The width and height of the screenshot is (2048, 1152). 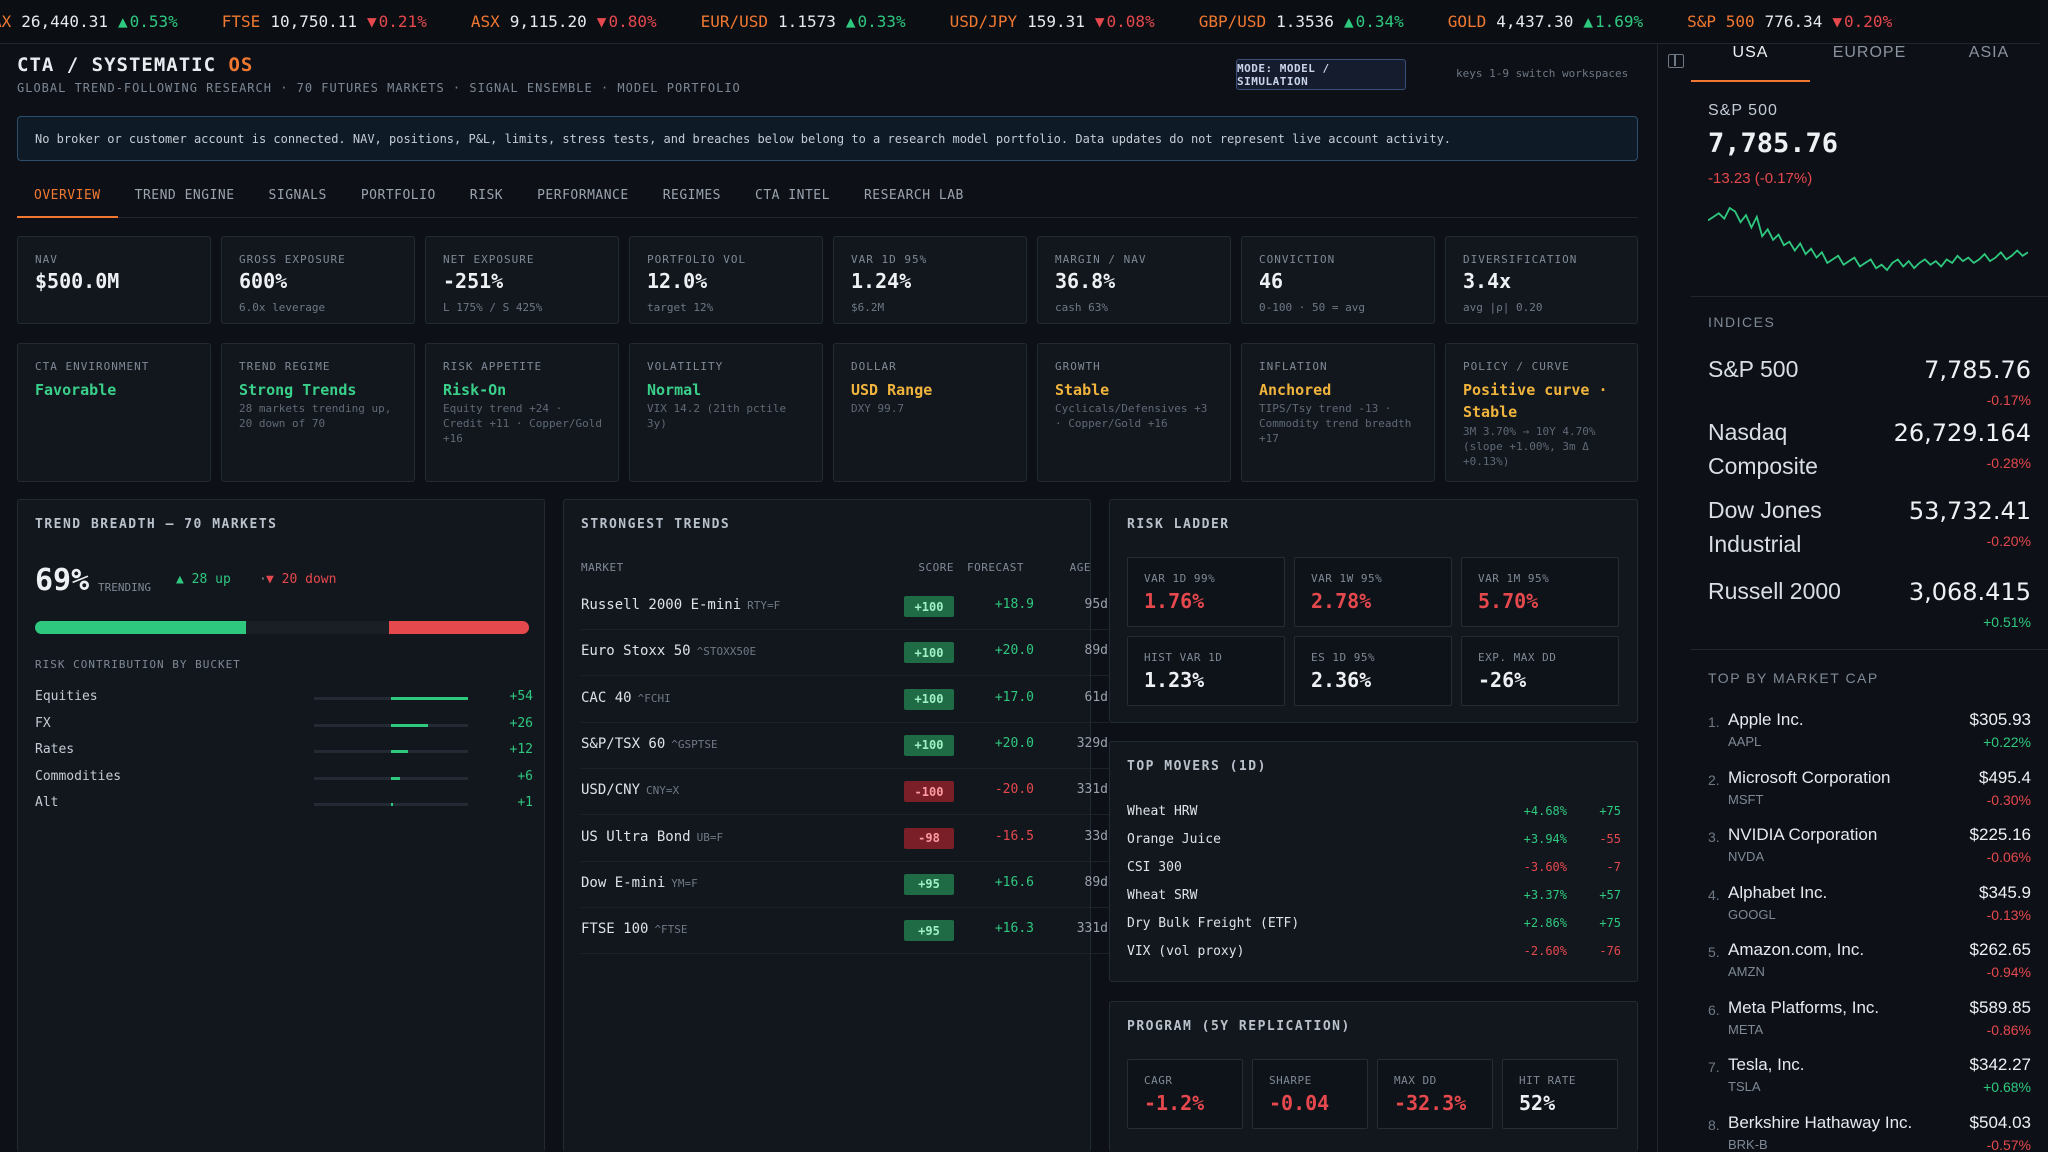 I want to click on trend-row: US Ultra Bond UB=F -98 -16.5 33d, so click(x=845, y=839).